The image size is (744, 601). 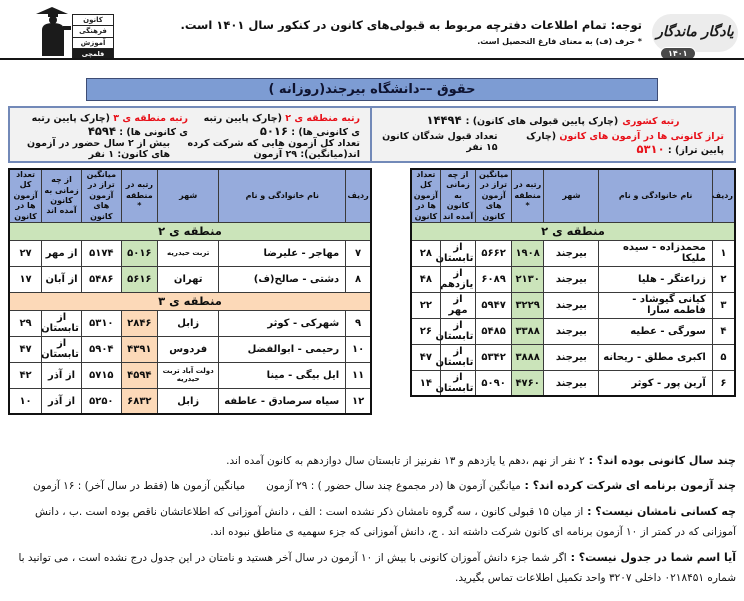 I want to click on region3-label: رتبه منطقه ی ۳, so click(x=150, y=118).